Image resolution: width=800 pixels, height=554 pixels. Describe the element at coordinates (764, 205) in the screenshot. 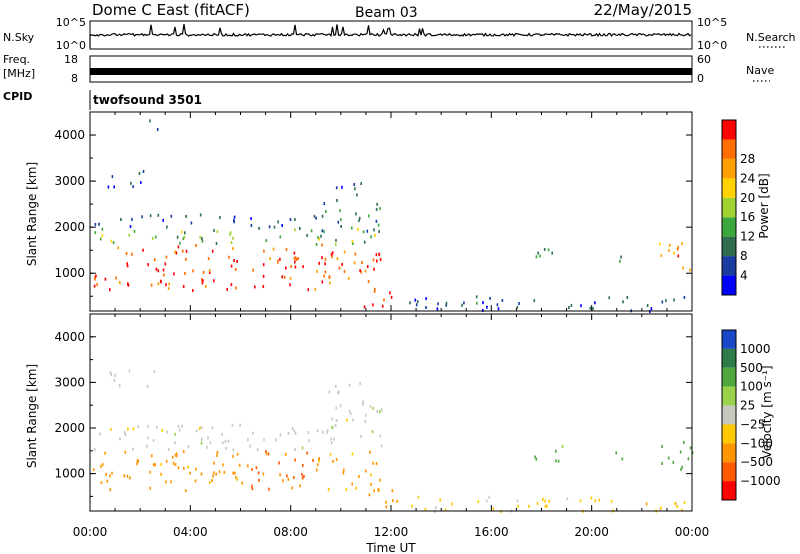

I see `power-colorbar-label: Power [dB]` at that location.